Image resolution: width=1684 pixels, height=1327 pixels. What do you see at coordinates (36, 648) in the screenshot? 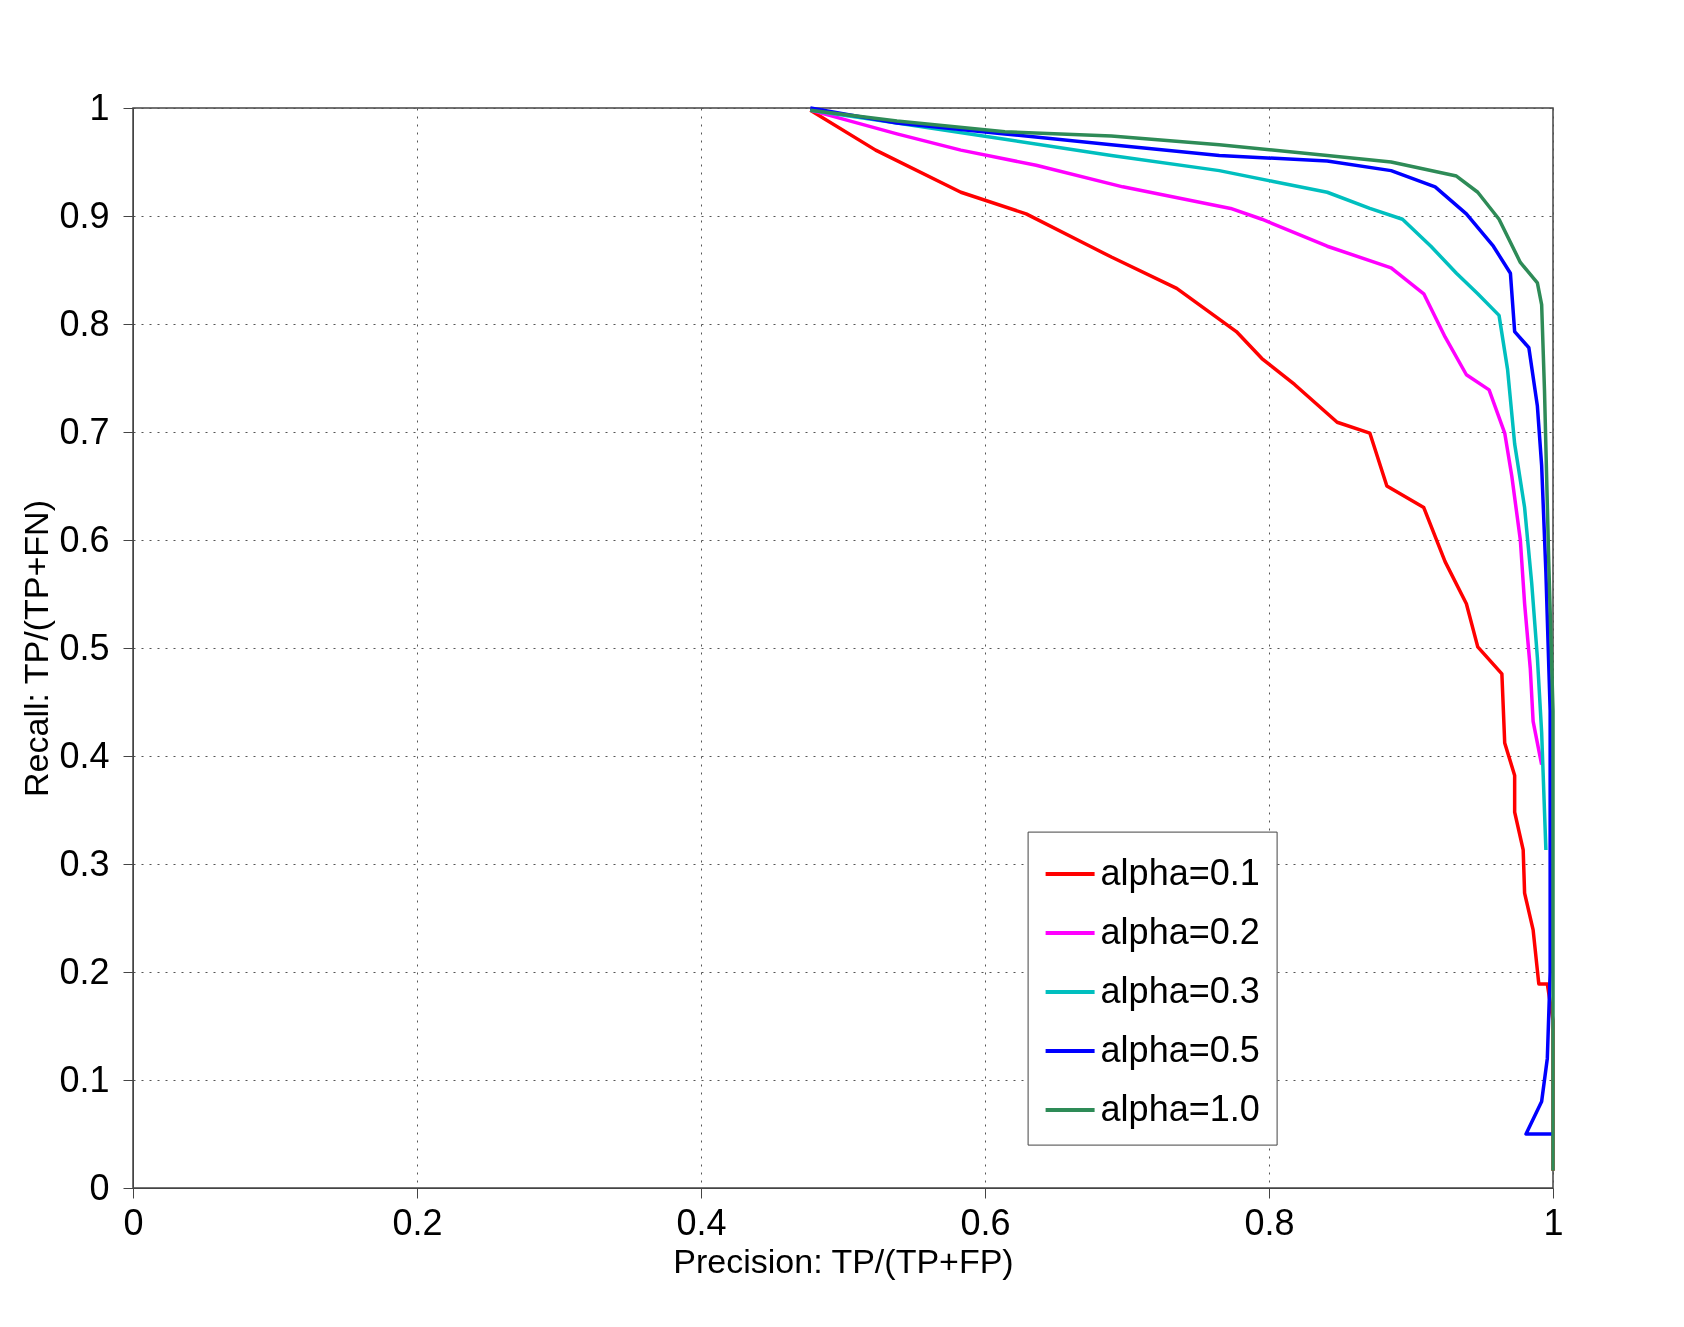
I see `y-axis-title: Recall: TP/(TP+FN)` at bounding box center [36, 648].